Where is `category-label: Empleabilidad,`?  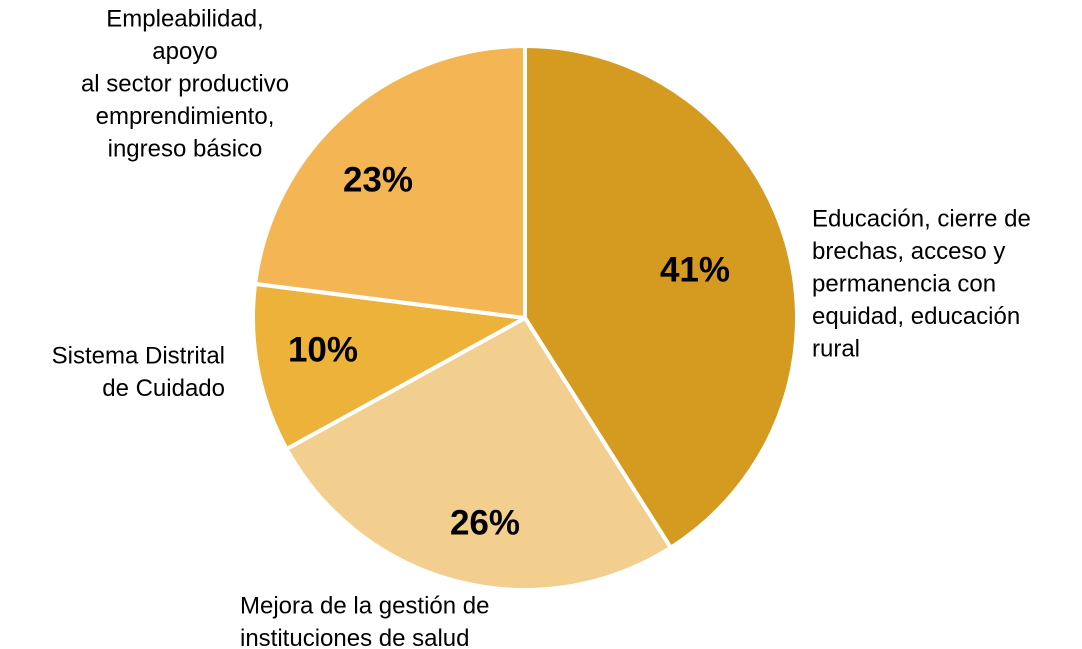 category-label: Empleabilidad, is located at coordinates (184, 18).